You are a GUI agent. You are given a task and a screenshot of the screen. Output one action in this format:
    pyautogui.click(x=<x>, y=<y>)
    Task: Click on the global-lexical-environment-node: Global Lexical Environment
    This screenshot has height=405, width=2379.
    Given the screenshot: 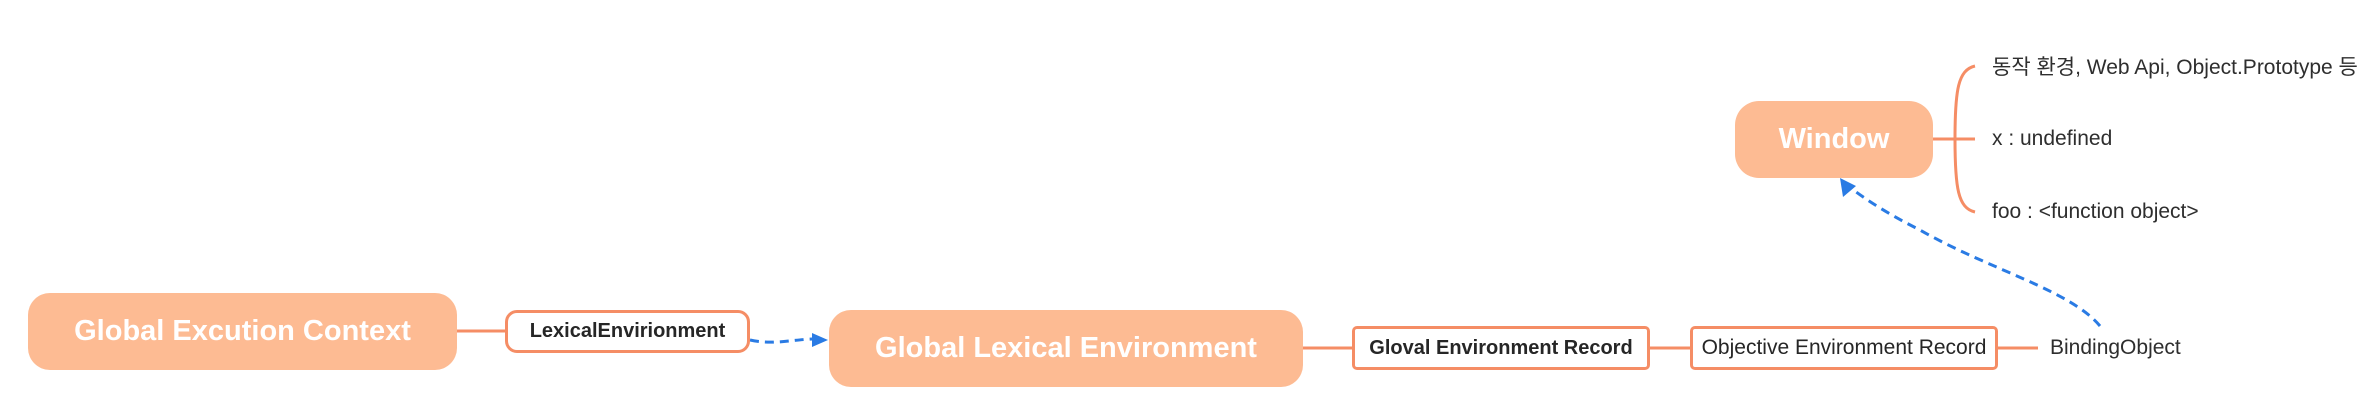 What is the action you would take?
    pyautogui.click(x=1066, y=348)
    